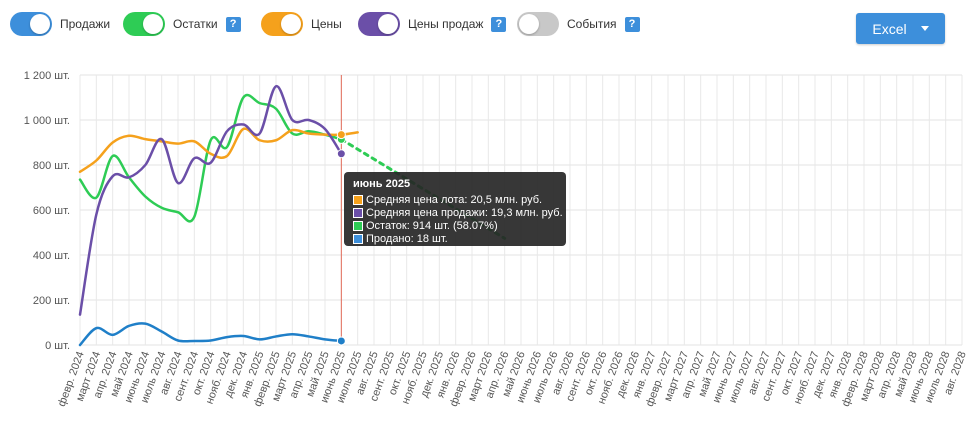  I want to click on tooltip-row-text: Остаток: 914 шт. (58.07%), so click(432, 226).